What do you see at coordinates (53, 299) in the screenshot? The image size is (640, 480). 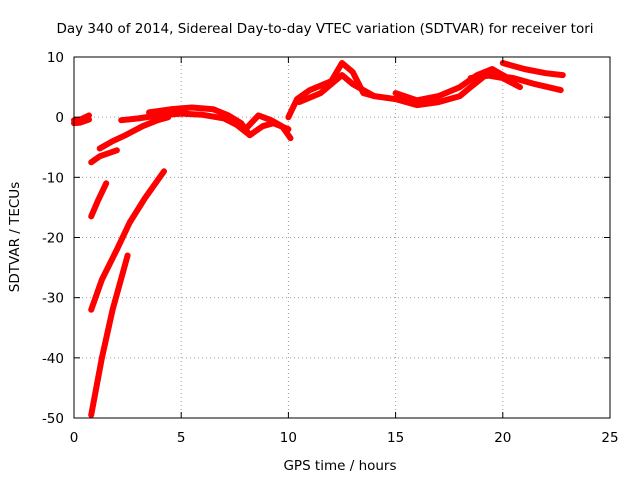 I see `y-tick-label: -30` at bounding box center [53, 299].